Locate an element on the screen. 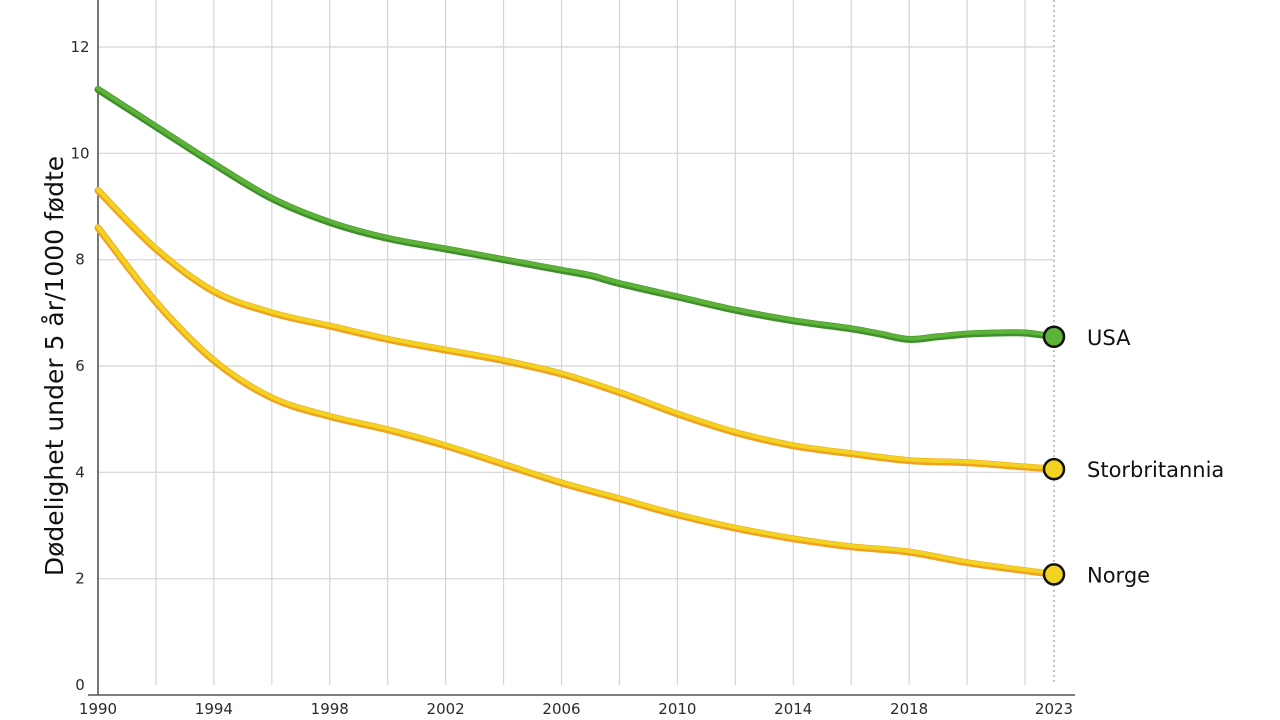  series-endpoints is located at coordinates (1054, 455).